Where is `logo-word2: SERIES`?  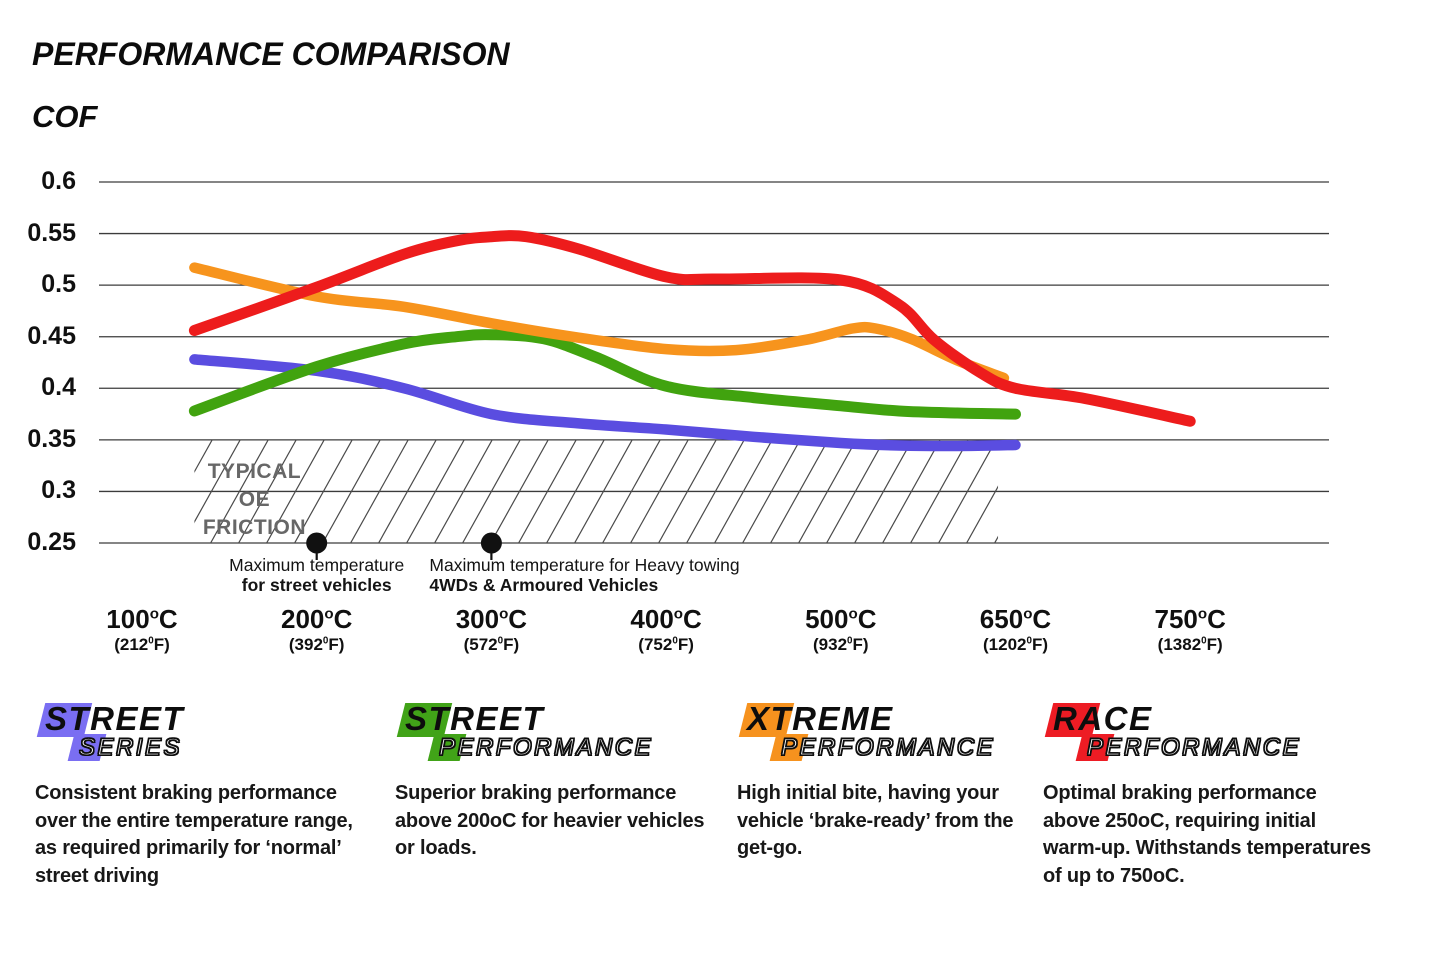
logo-word2: SERIES is located at coordinates (130, 747).